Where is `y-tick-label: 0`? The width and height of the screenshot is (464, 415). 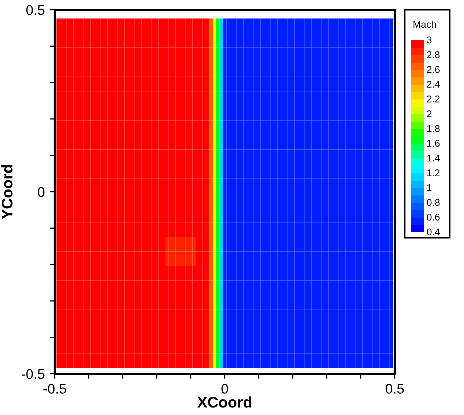 y-tick-label: 0 is located at coordinates (41, 192).